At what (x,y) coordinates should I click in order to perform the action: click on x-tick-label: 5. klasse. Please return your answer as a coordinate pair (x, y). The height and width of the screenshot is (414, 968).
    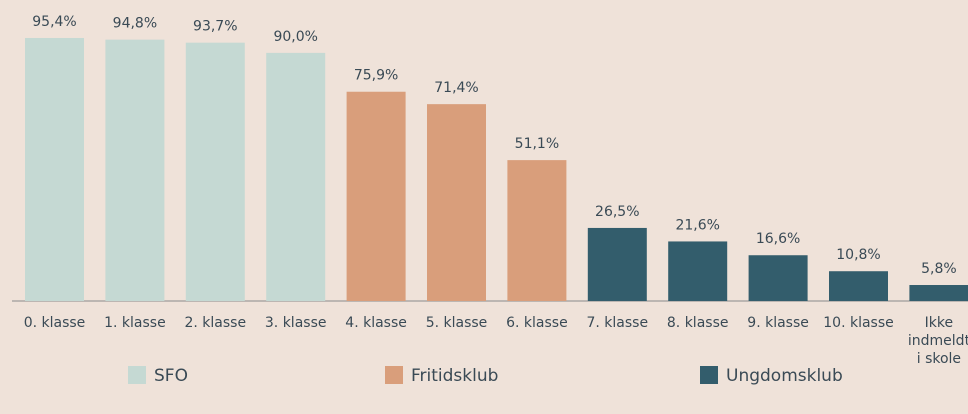
    Looking at the image, I should click on (456, 323).